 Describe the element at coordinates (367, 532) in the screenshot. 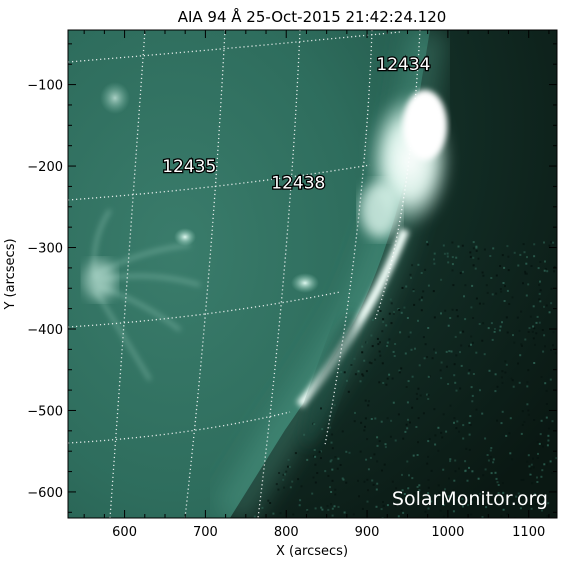

I see `x-tick-label: 900` at that location.